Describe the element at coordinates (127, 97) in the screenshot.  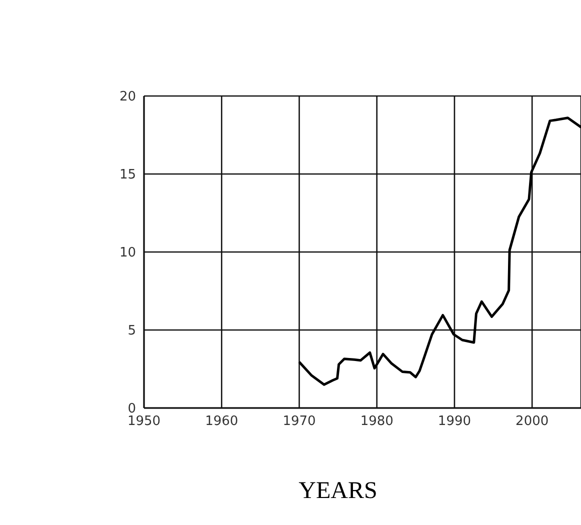
I see `y-tick-label: 20` at that location.